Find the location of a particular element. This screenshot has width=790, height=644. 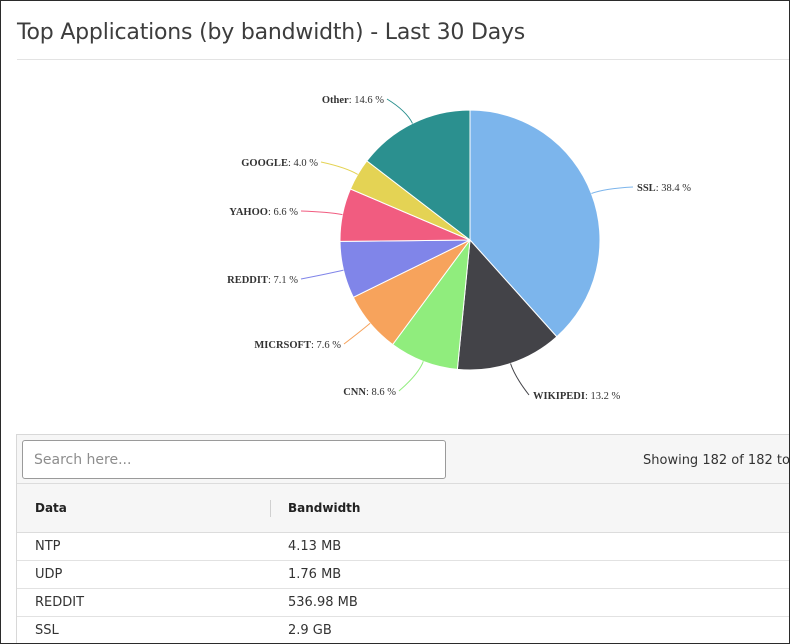

pie-connector-ssl is located at coordinates (612, 190).